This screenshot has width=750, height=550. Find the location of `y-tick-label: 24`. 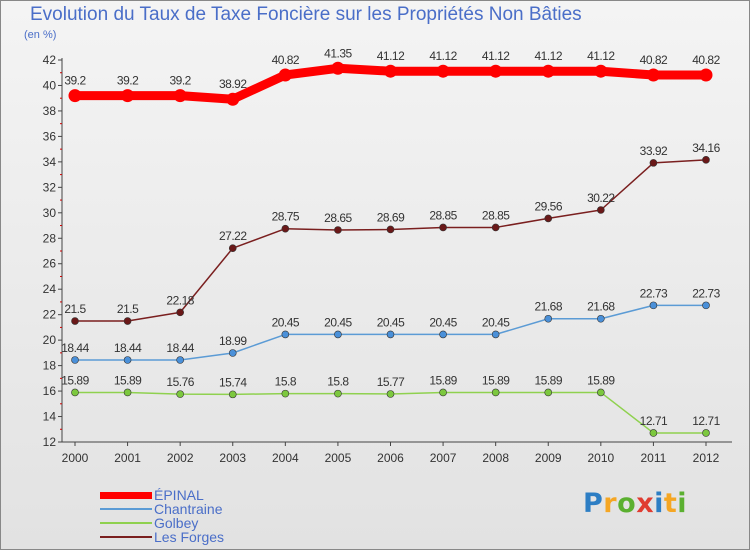

y-tick-label: 24 is located at coordinates (50, 289).